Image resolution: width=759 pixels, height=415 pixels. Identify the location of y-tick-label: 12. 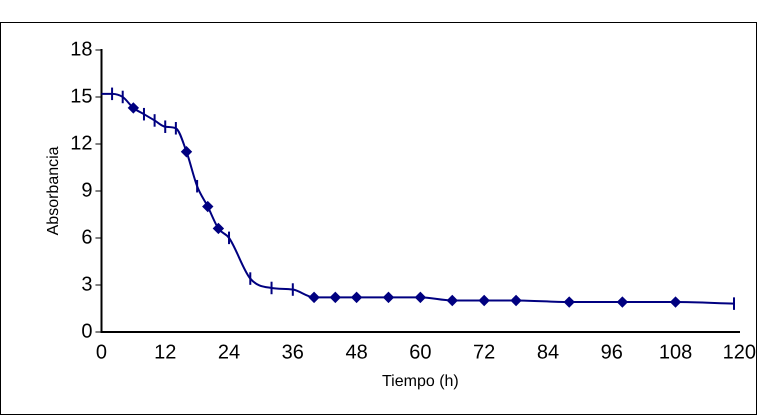
(81, 143).